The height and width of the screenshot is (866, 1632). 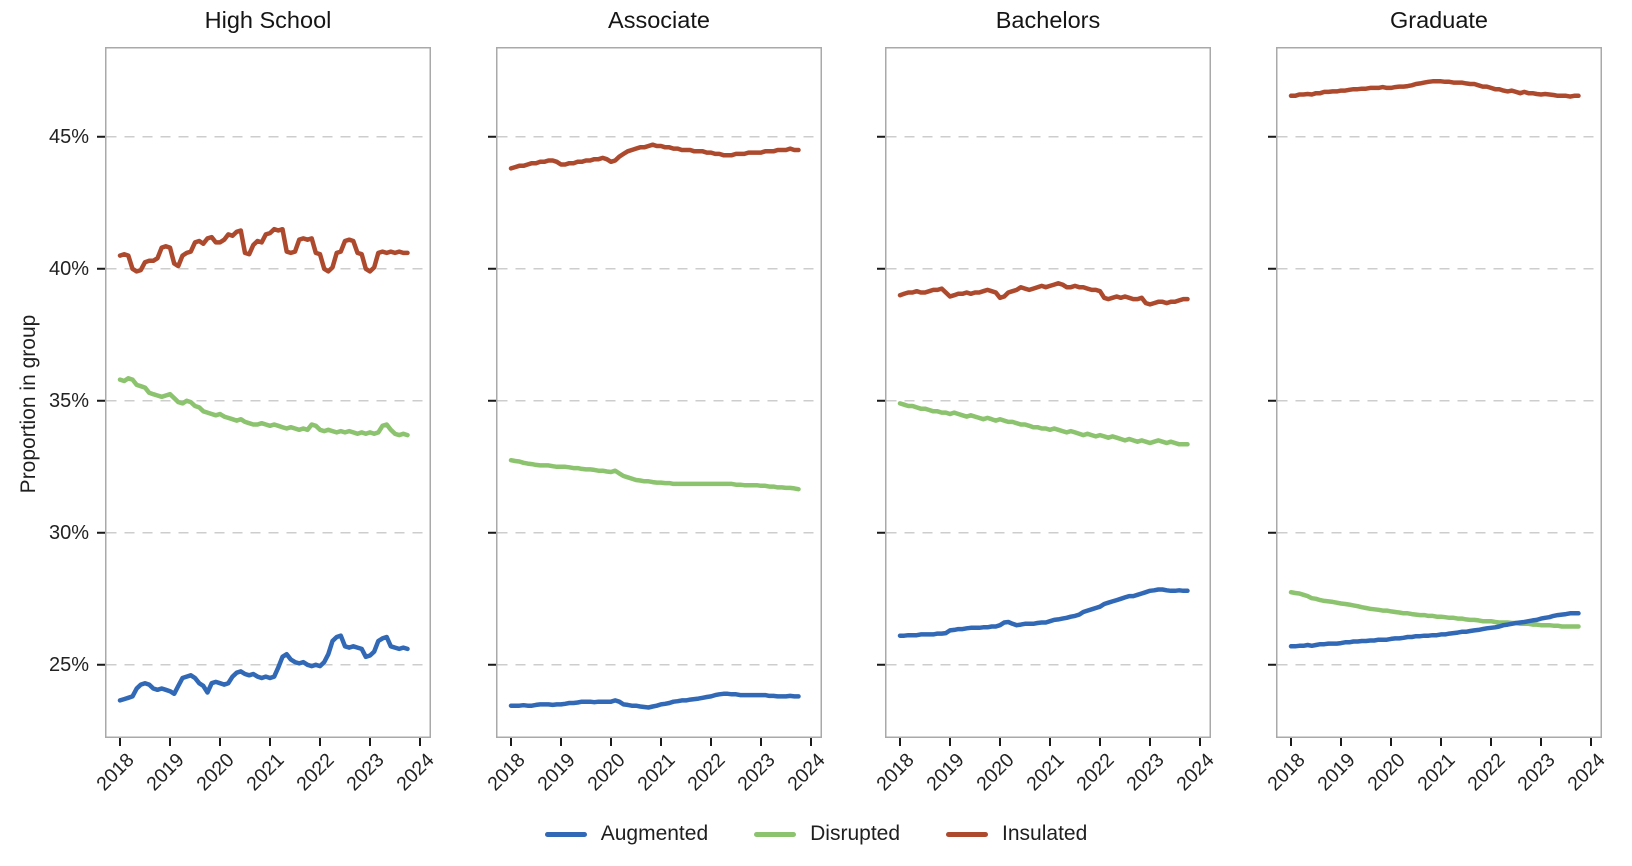 What do you see at coordinates (855, 833) in the screenshot?
I see `legend-label: Disrupted` at bounding box center [855, 833].